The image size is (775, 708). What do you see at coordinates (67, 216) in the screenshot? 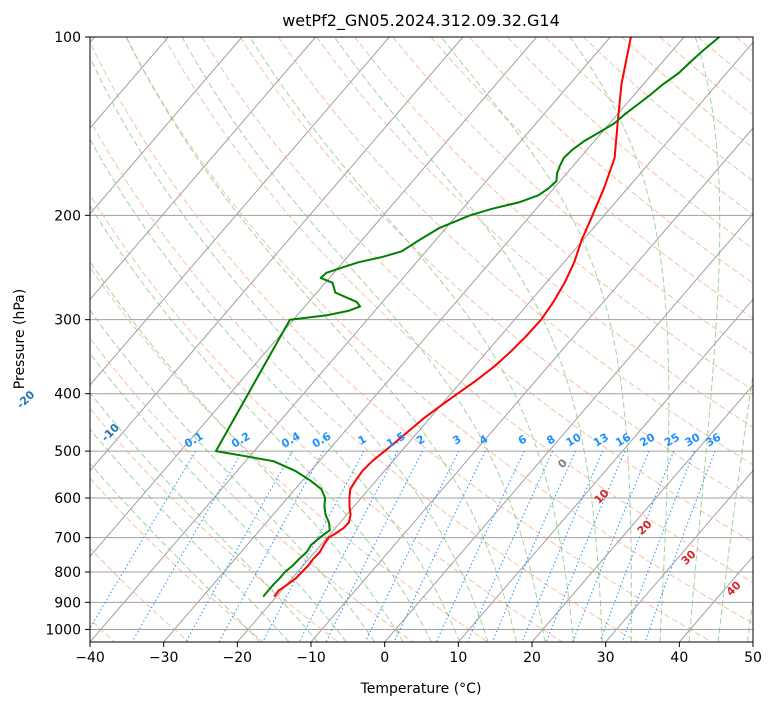
I see `y-tick-label: 200` at bounding box center [67, 216].